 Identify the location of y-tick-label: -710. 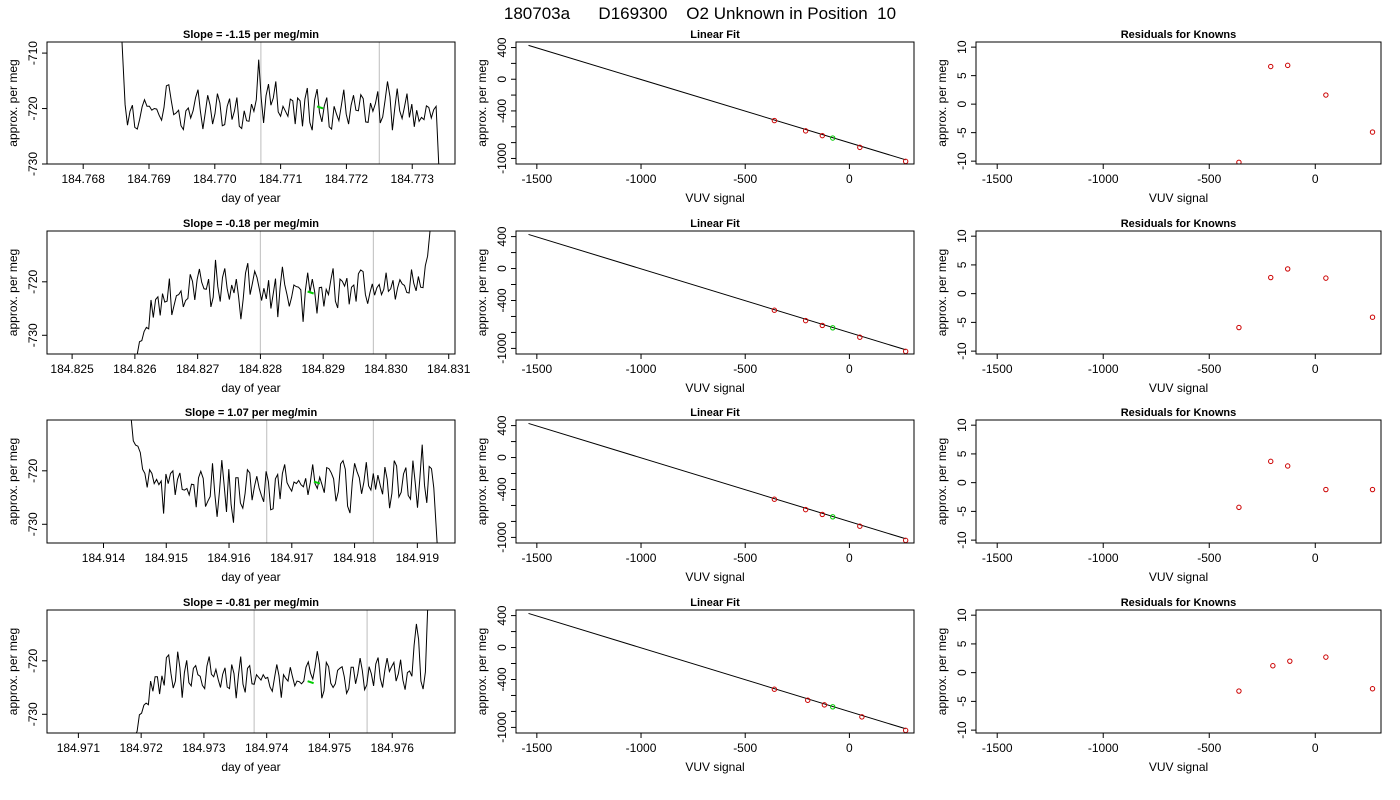
(33, 53).